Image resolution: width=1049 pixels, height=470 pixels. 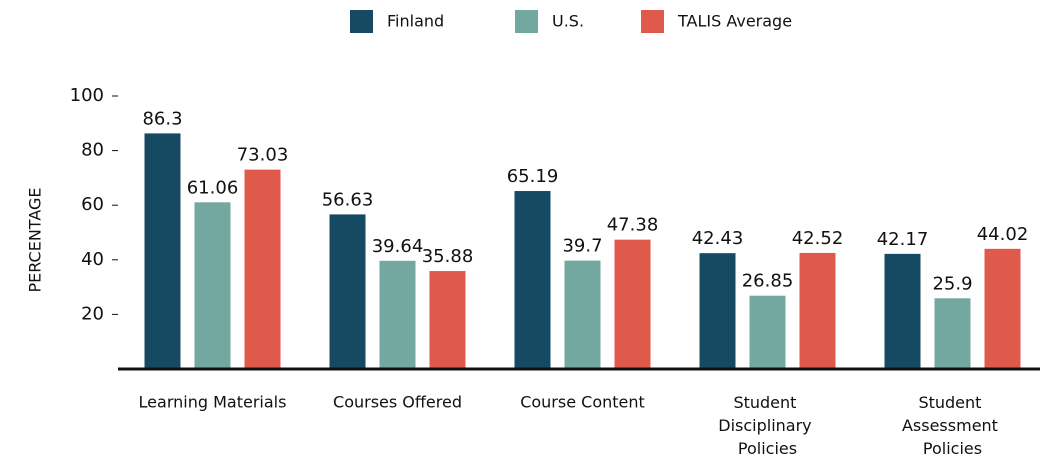 What do you see at coordinates (903, 239) in the screenshot?
I see `value-label: 42.17` at bounding box center [903, 239].